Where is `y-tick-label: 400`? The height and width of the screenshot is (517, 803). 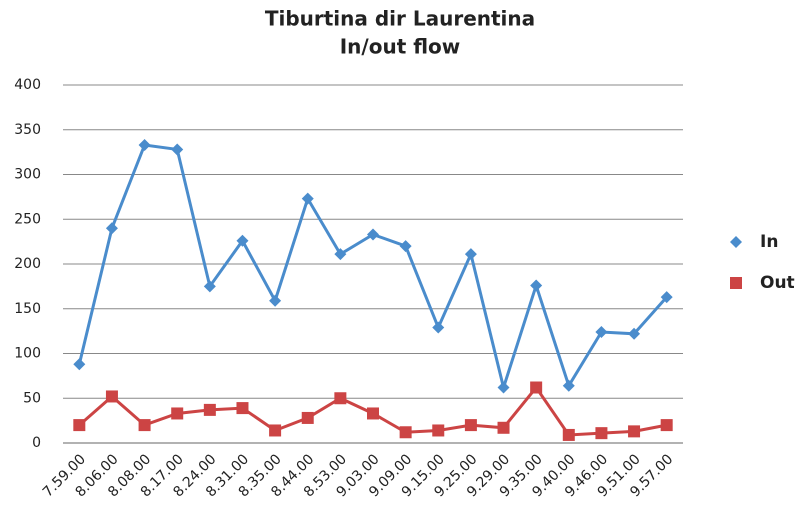
y-tick-label: 400 is located at coordinates (27, 85).